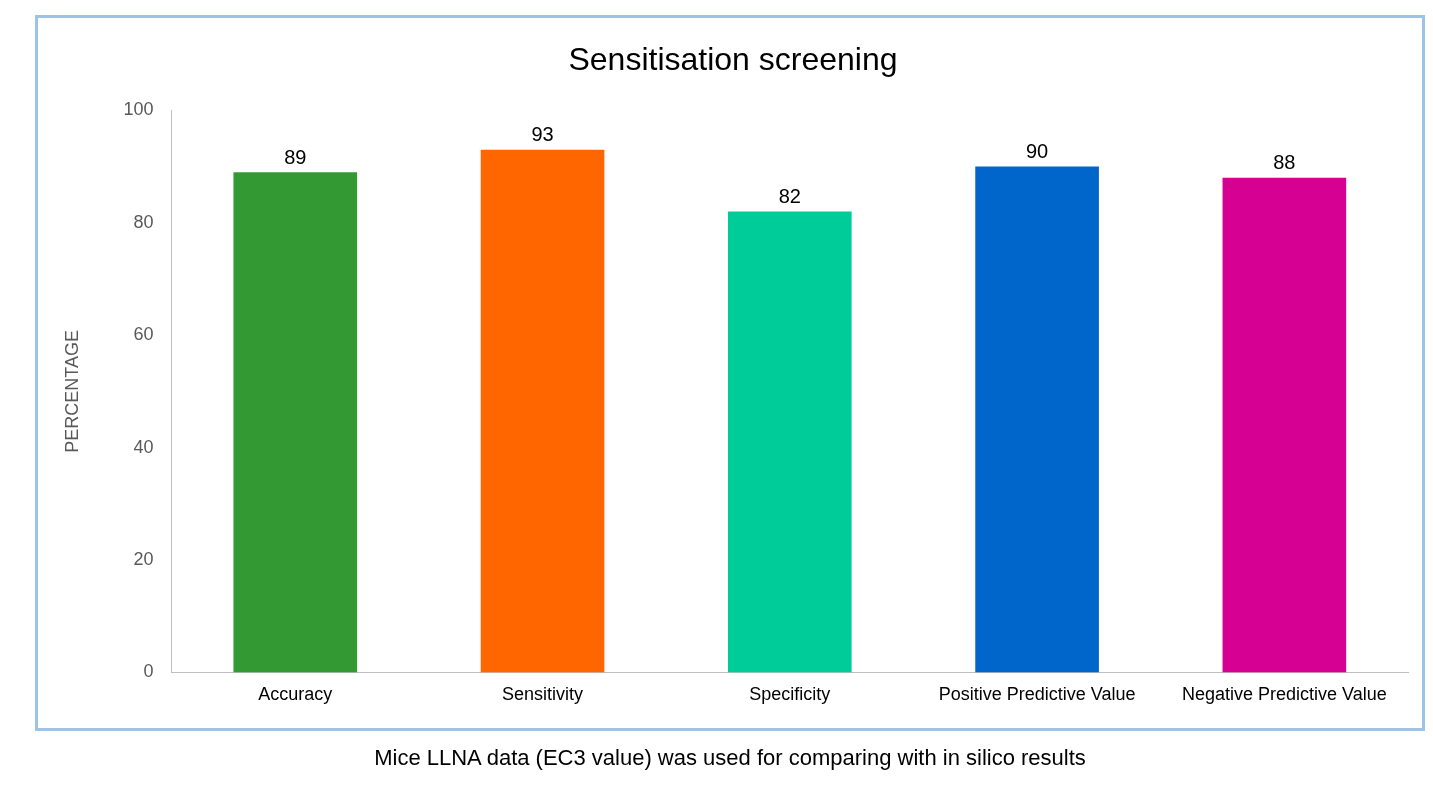  I want to click on data-label: 88, so click(1284, 162).